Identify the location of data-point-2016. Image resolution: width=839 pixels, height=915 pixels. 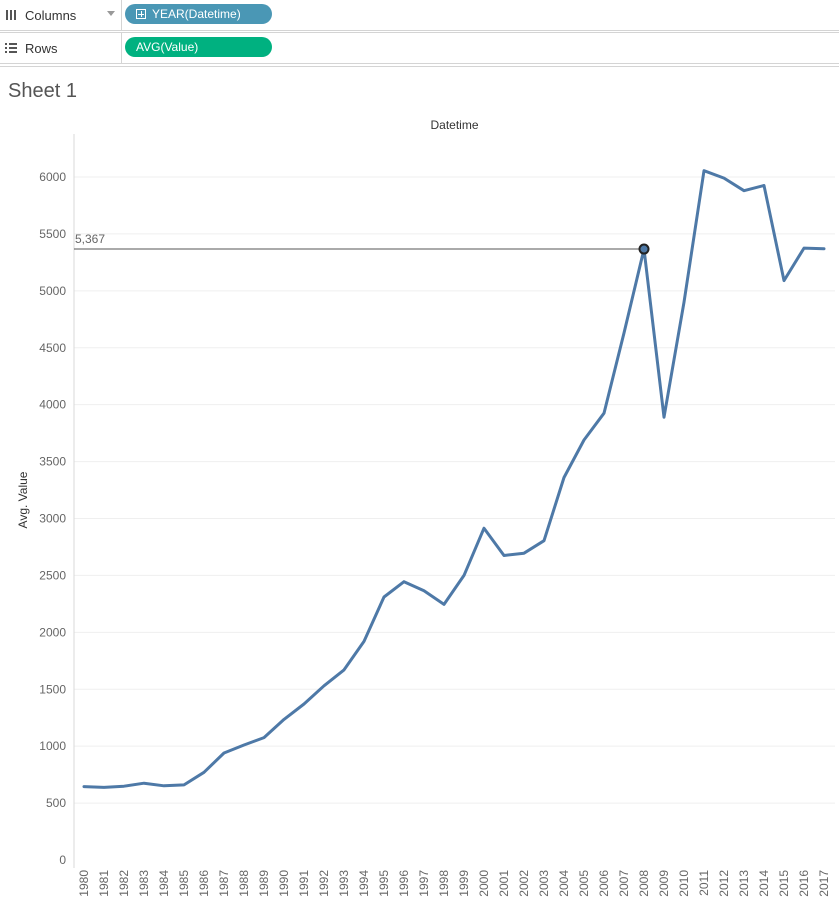
(804, 248).